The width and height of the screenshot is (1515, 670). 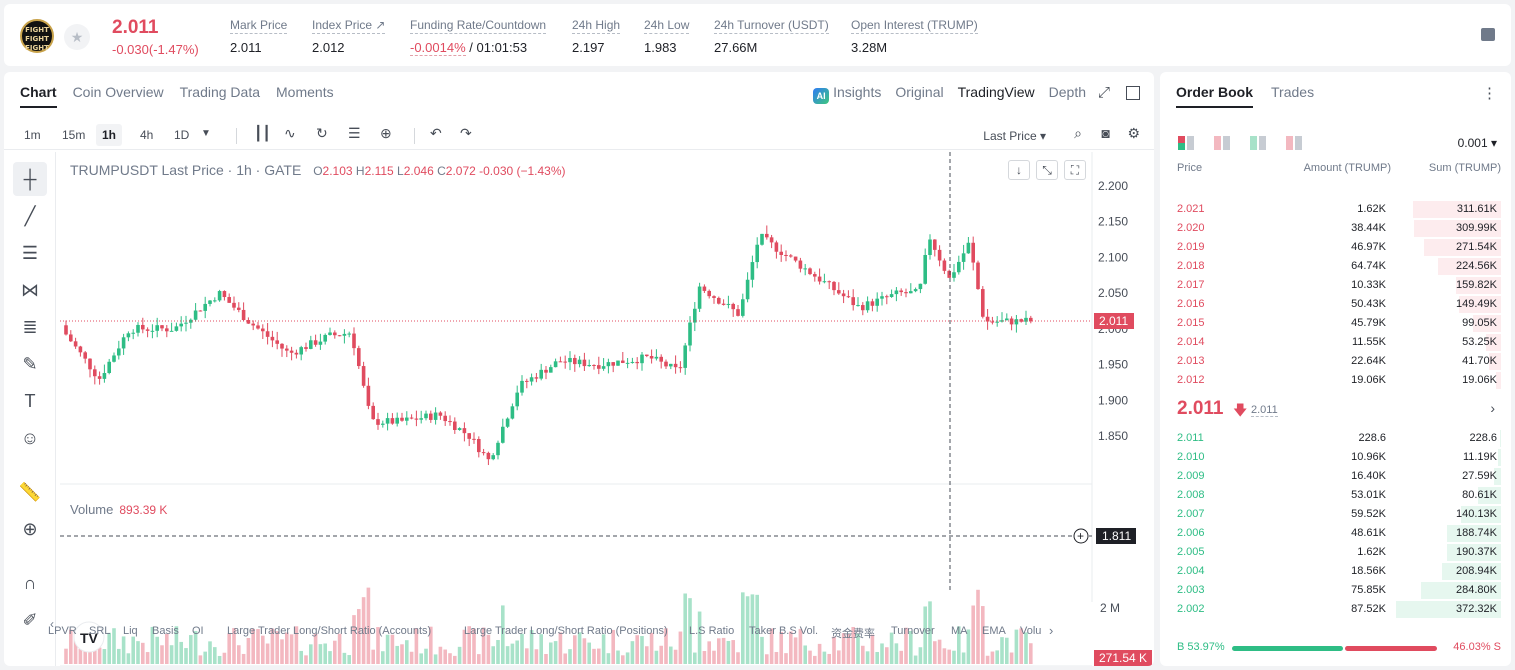 I want to click on ask-row: 2.021 1.62K 311.61K, so click(x=1335, y=209).